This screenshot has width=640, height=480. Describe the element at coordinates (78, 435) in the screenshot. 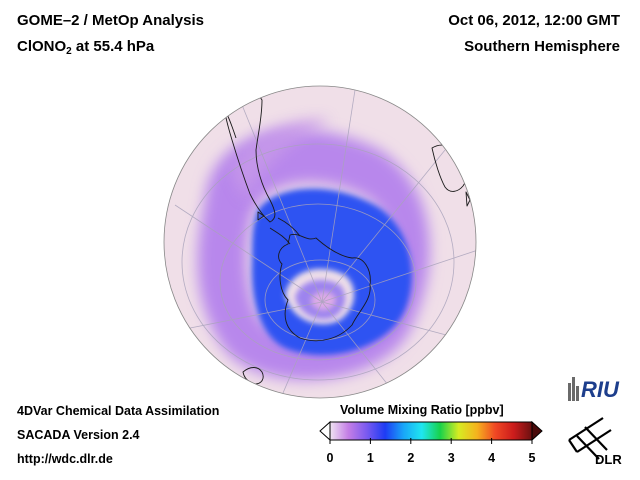

I see `footer-version: SACADA Version 2.4` at that location.